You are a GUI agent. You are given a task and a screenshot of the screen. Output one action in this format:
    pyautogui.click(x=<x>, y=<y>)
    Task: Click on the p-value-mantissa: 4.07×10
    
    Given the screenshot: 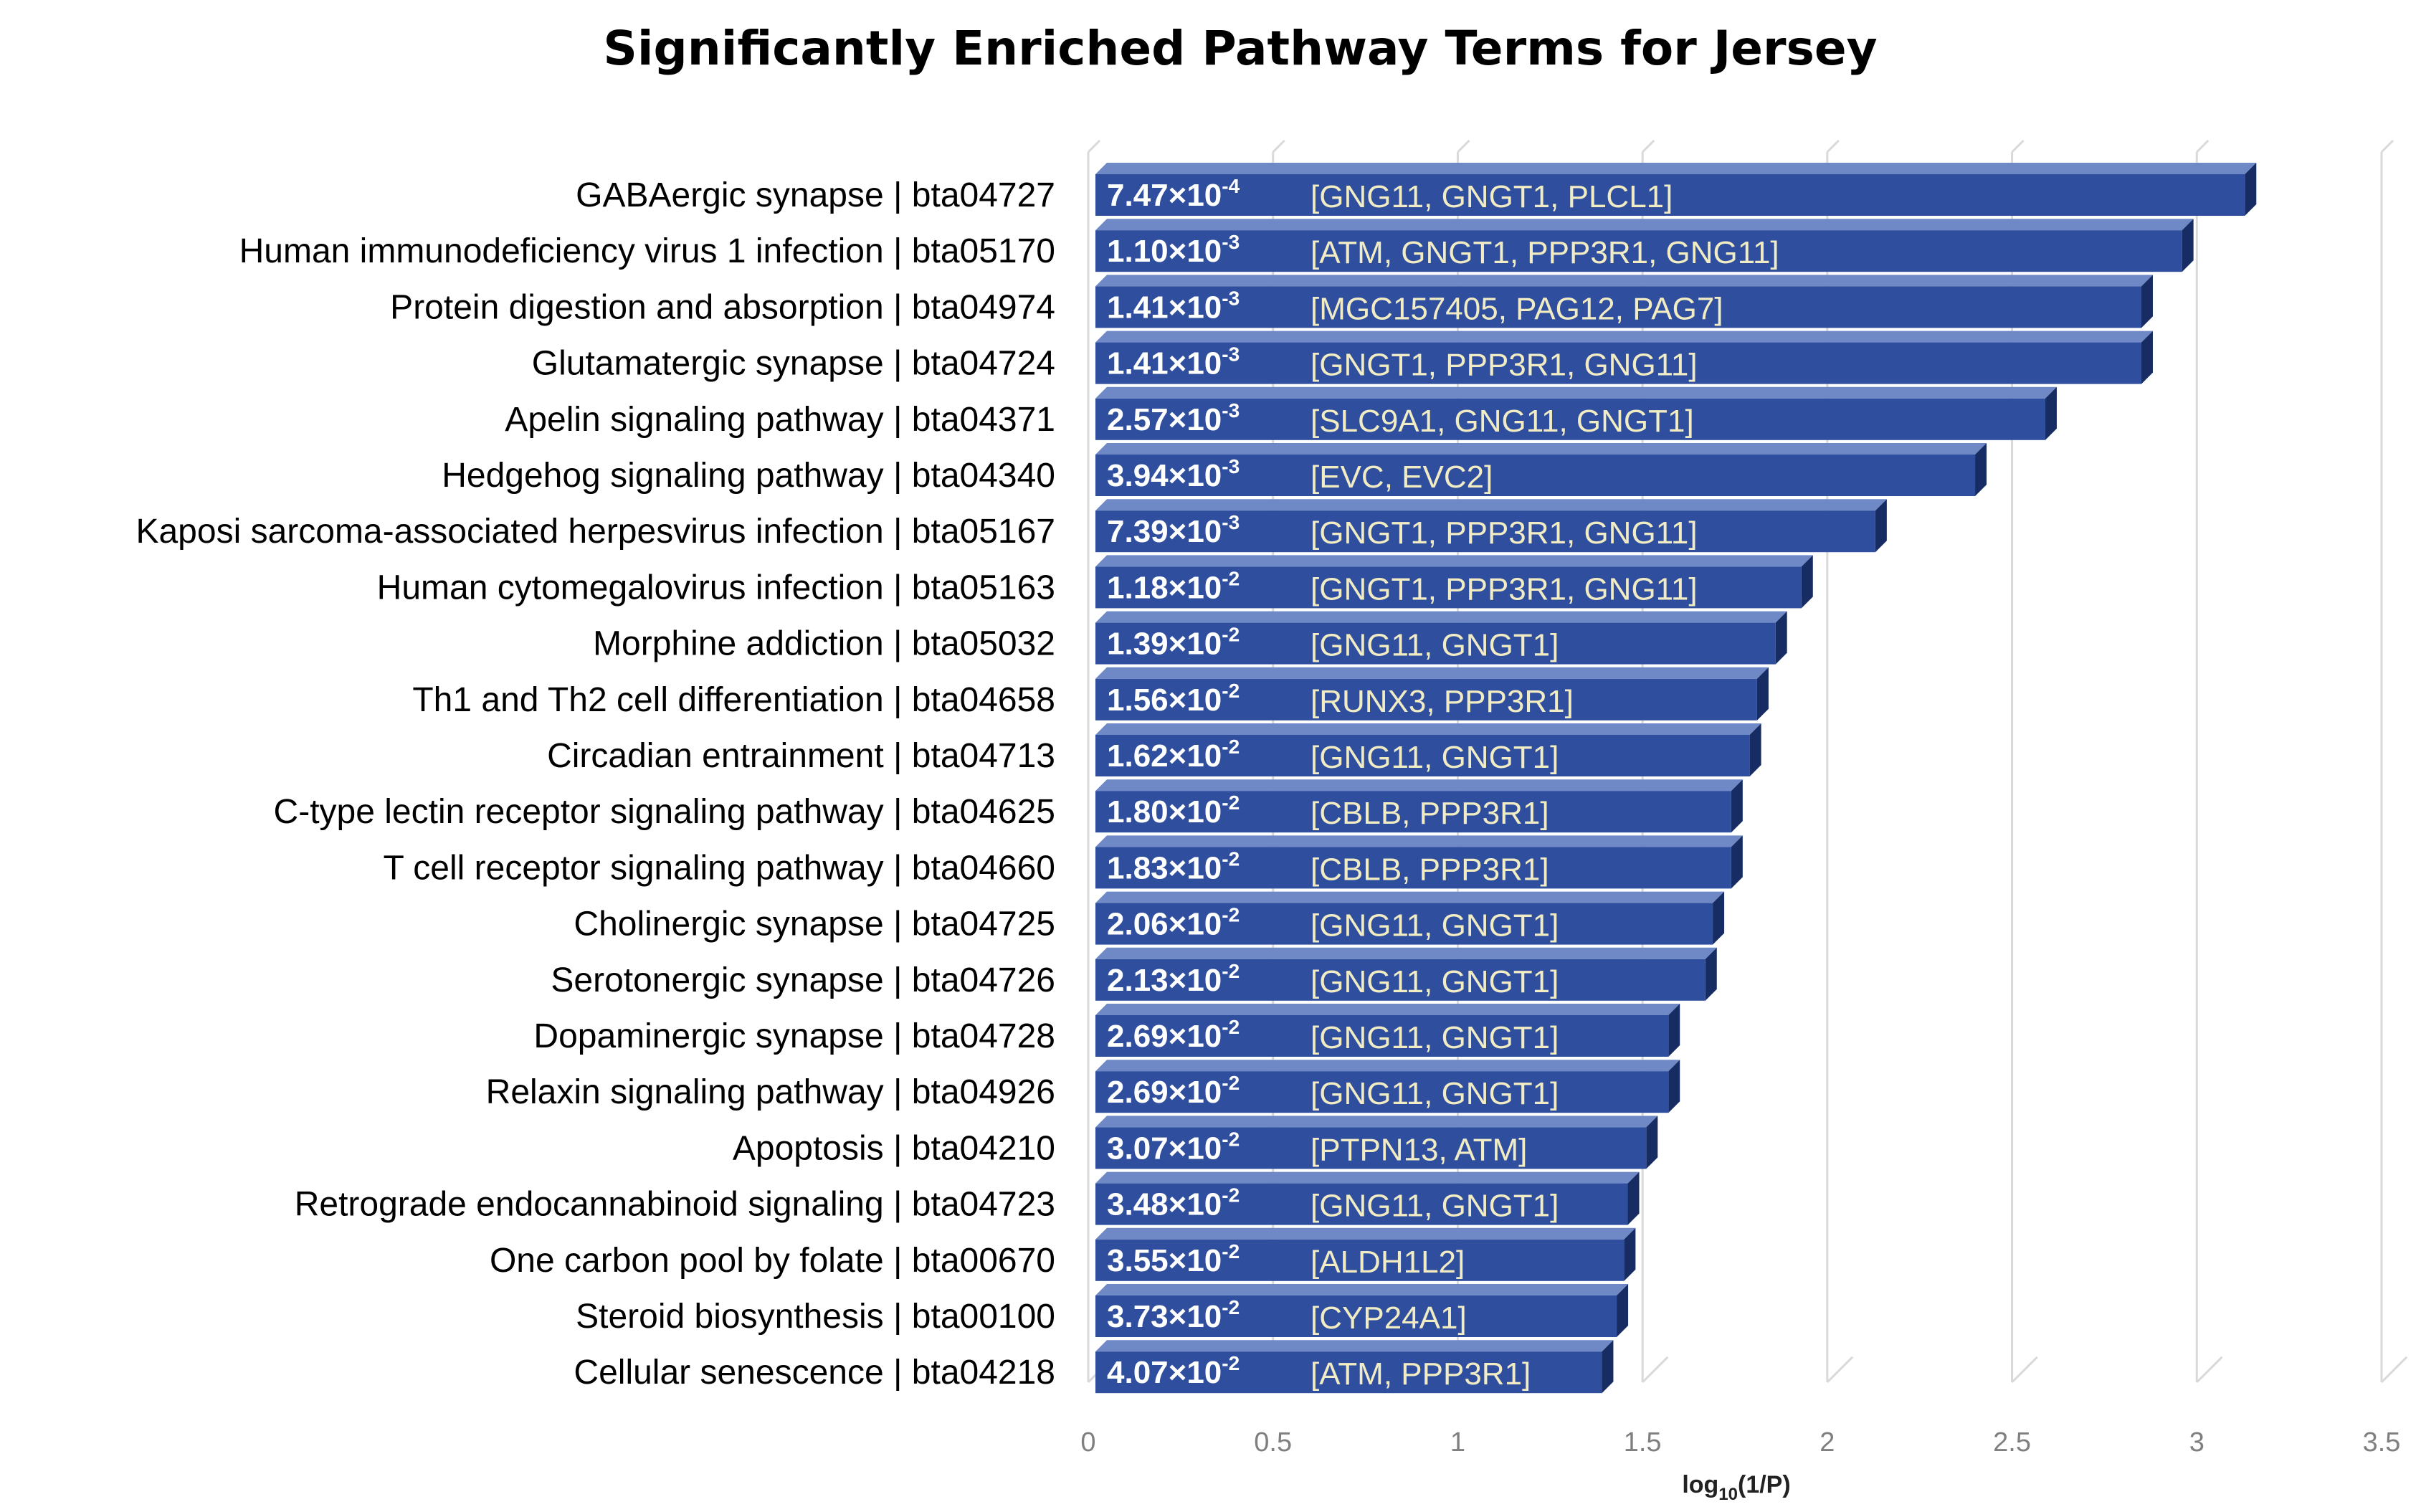 What is the action you would take?
    pyautogui.click(x=1164, y=1372)
    